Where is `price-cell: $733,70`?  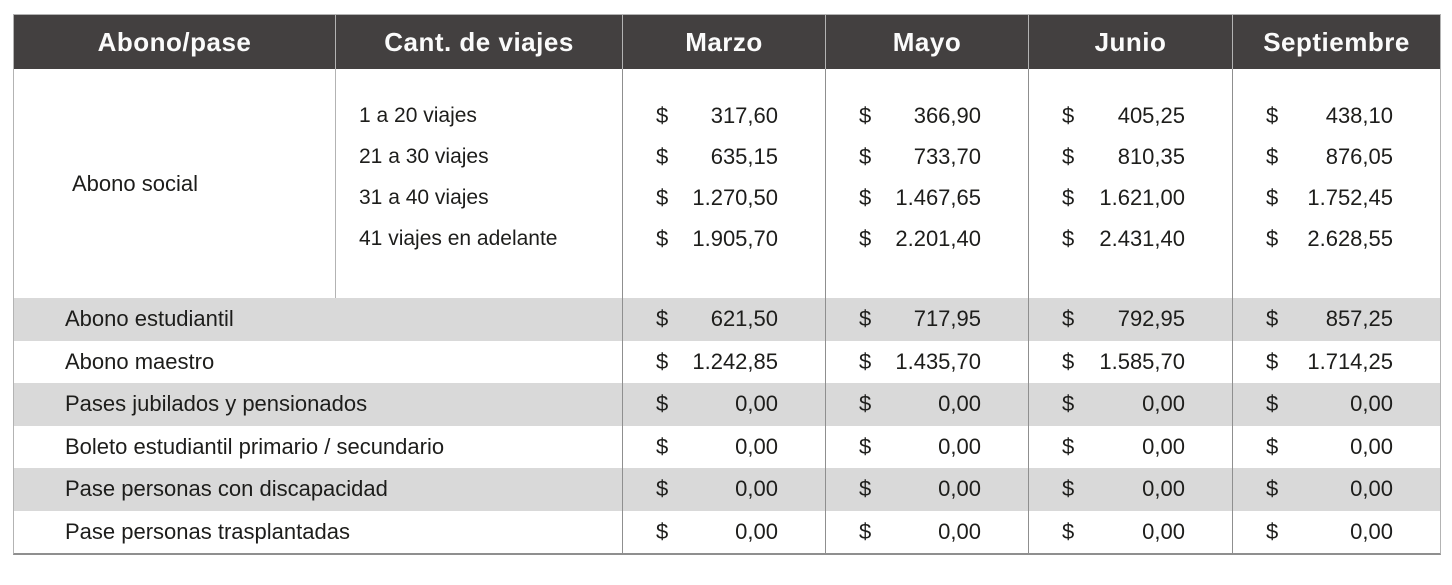 price-cell: $733,70 is located at coordinates (927, 156).